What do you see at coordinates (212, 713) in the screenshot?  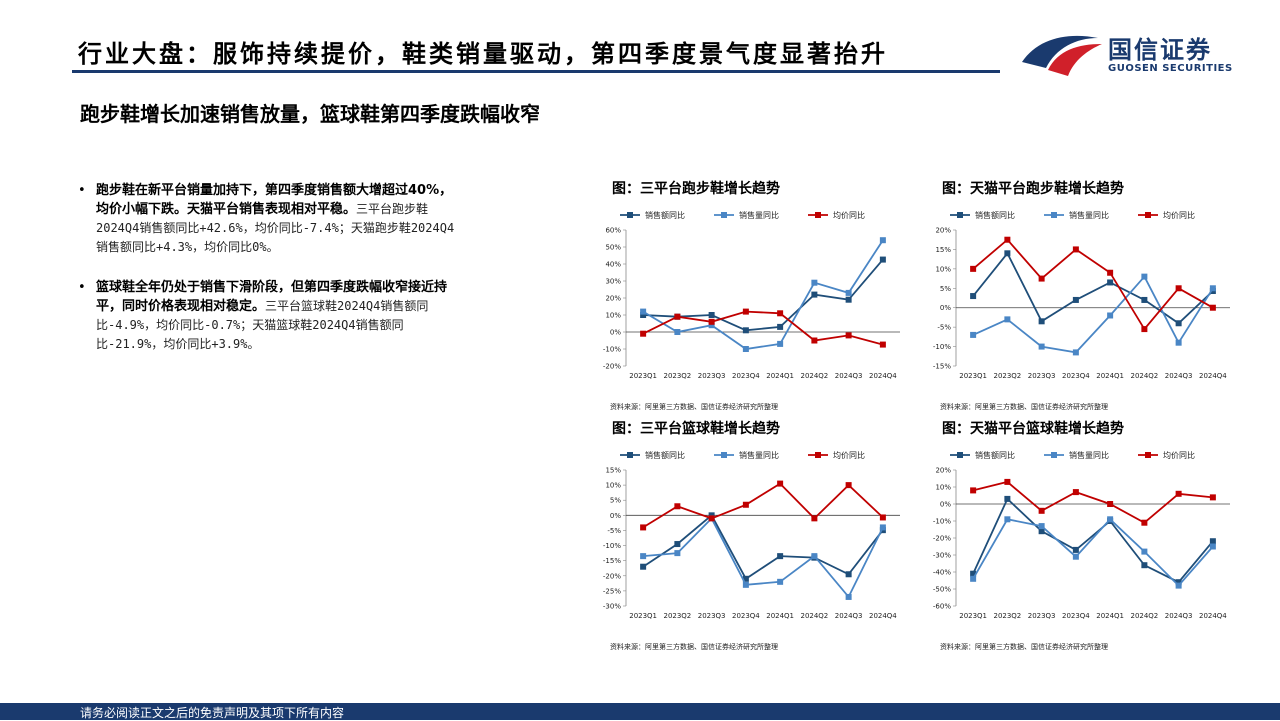 I see `footer-disclaimer: 请务必阅读正文之后的免责声明及其项下所有内容` at bounding box center [212, 713].